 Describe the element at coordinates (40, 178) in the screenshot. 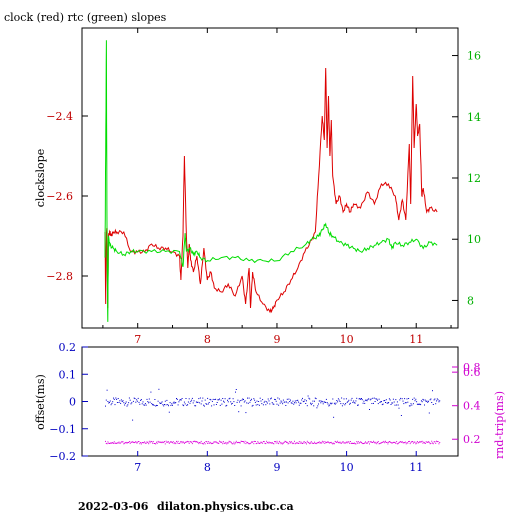

I see `top-y-axis-label: clockslope` at that location.